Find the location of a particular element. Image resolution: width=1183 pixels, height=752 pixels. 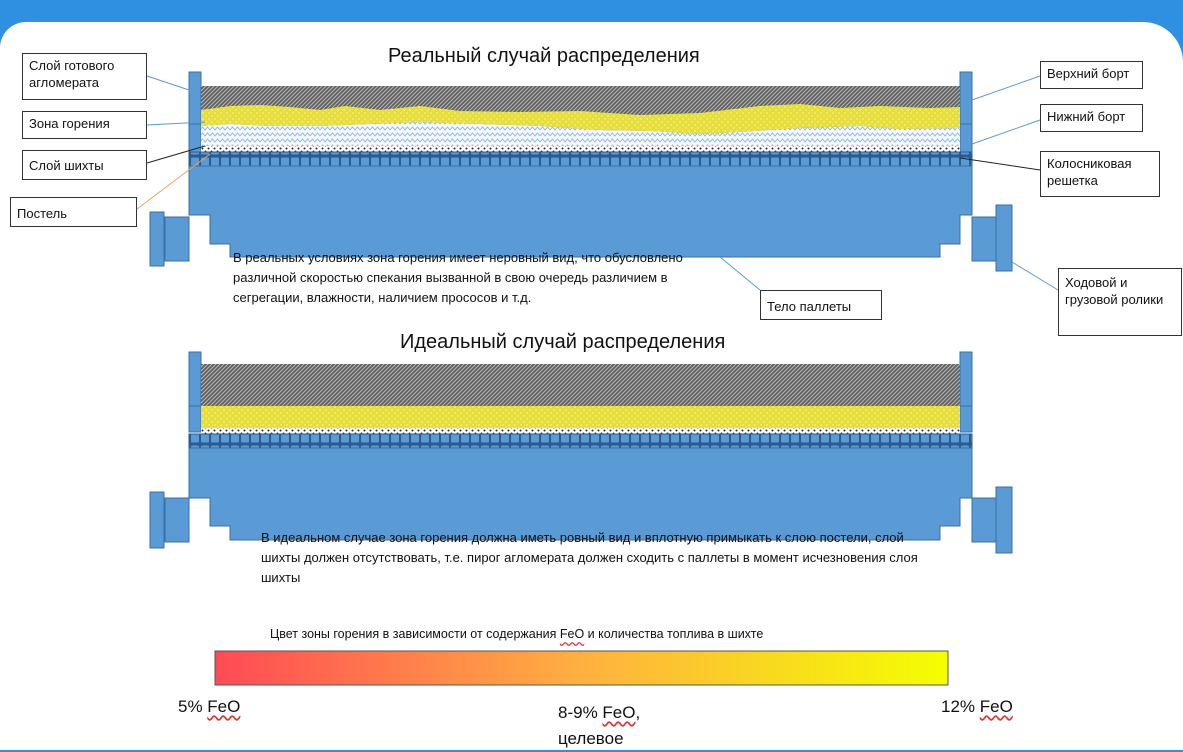

ideal-bed-layer is located at coordinates (580, 431).